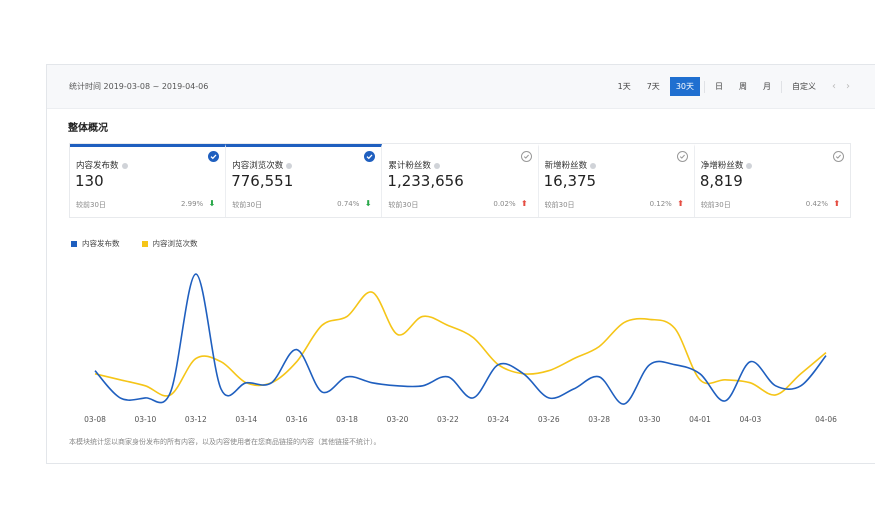 This screenshot has height=528, width=875. What do you see at coordinates (617, 180) in the screenshot?
I see `metric-card-new-fans: 新增粉丝数 16,375 较前30日 0.12% ⬆` at bounding box center [617, 180].